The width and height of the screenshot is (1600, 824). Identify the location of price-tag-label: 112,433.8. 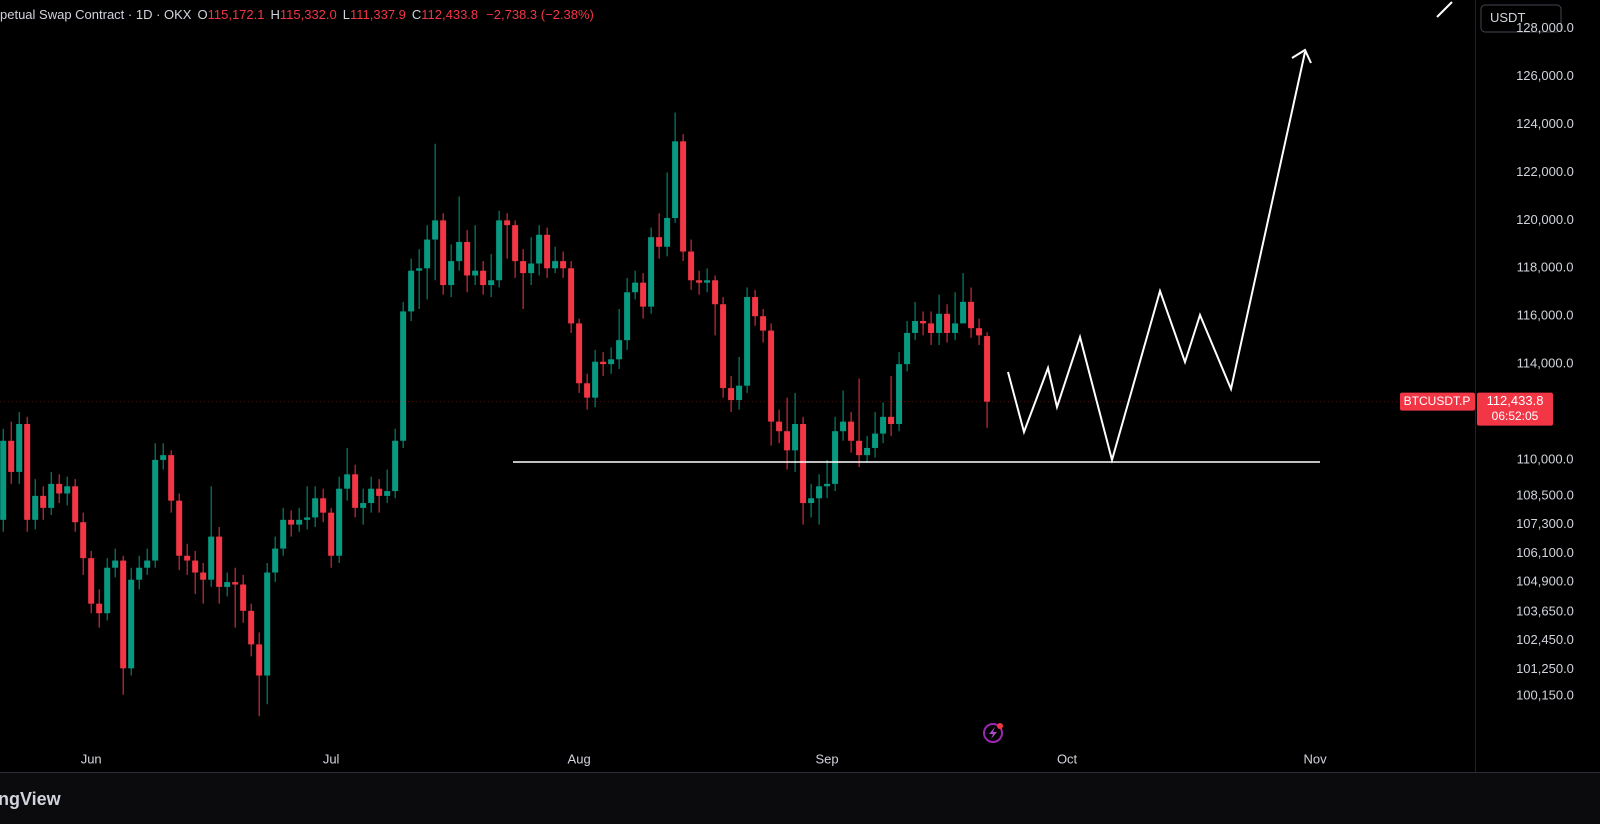
(1515, 400).